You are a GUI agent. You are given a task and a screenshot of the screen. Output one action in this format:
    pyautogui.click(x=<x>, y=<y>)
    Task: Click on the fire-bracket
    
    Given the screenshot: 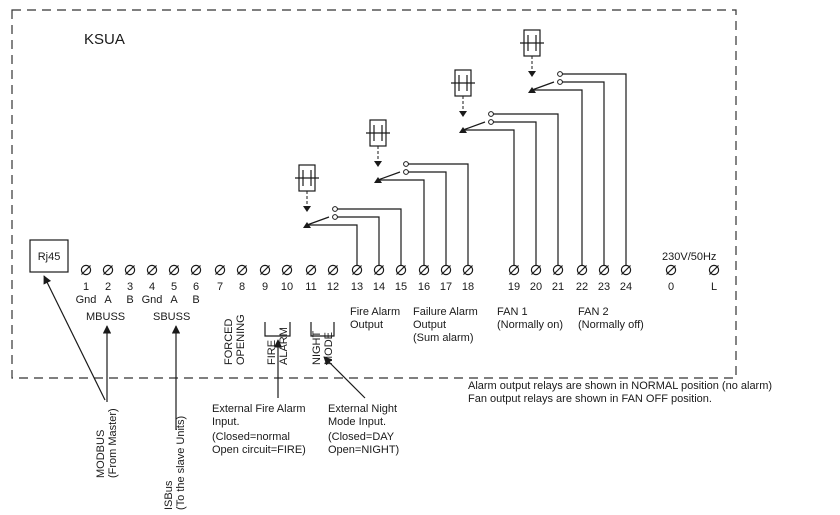 What is the action you would take?
    pyautogui.click(x=277, y=329)
    